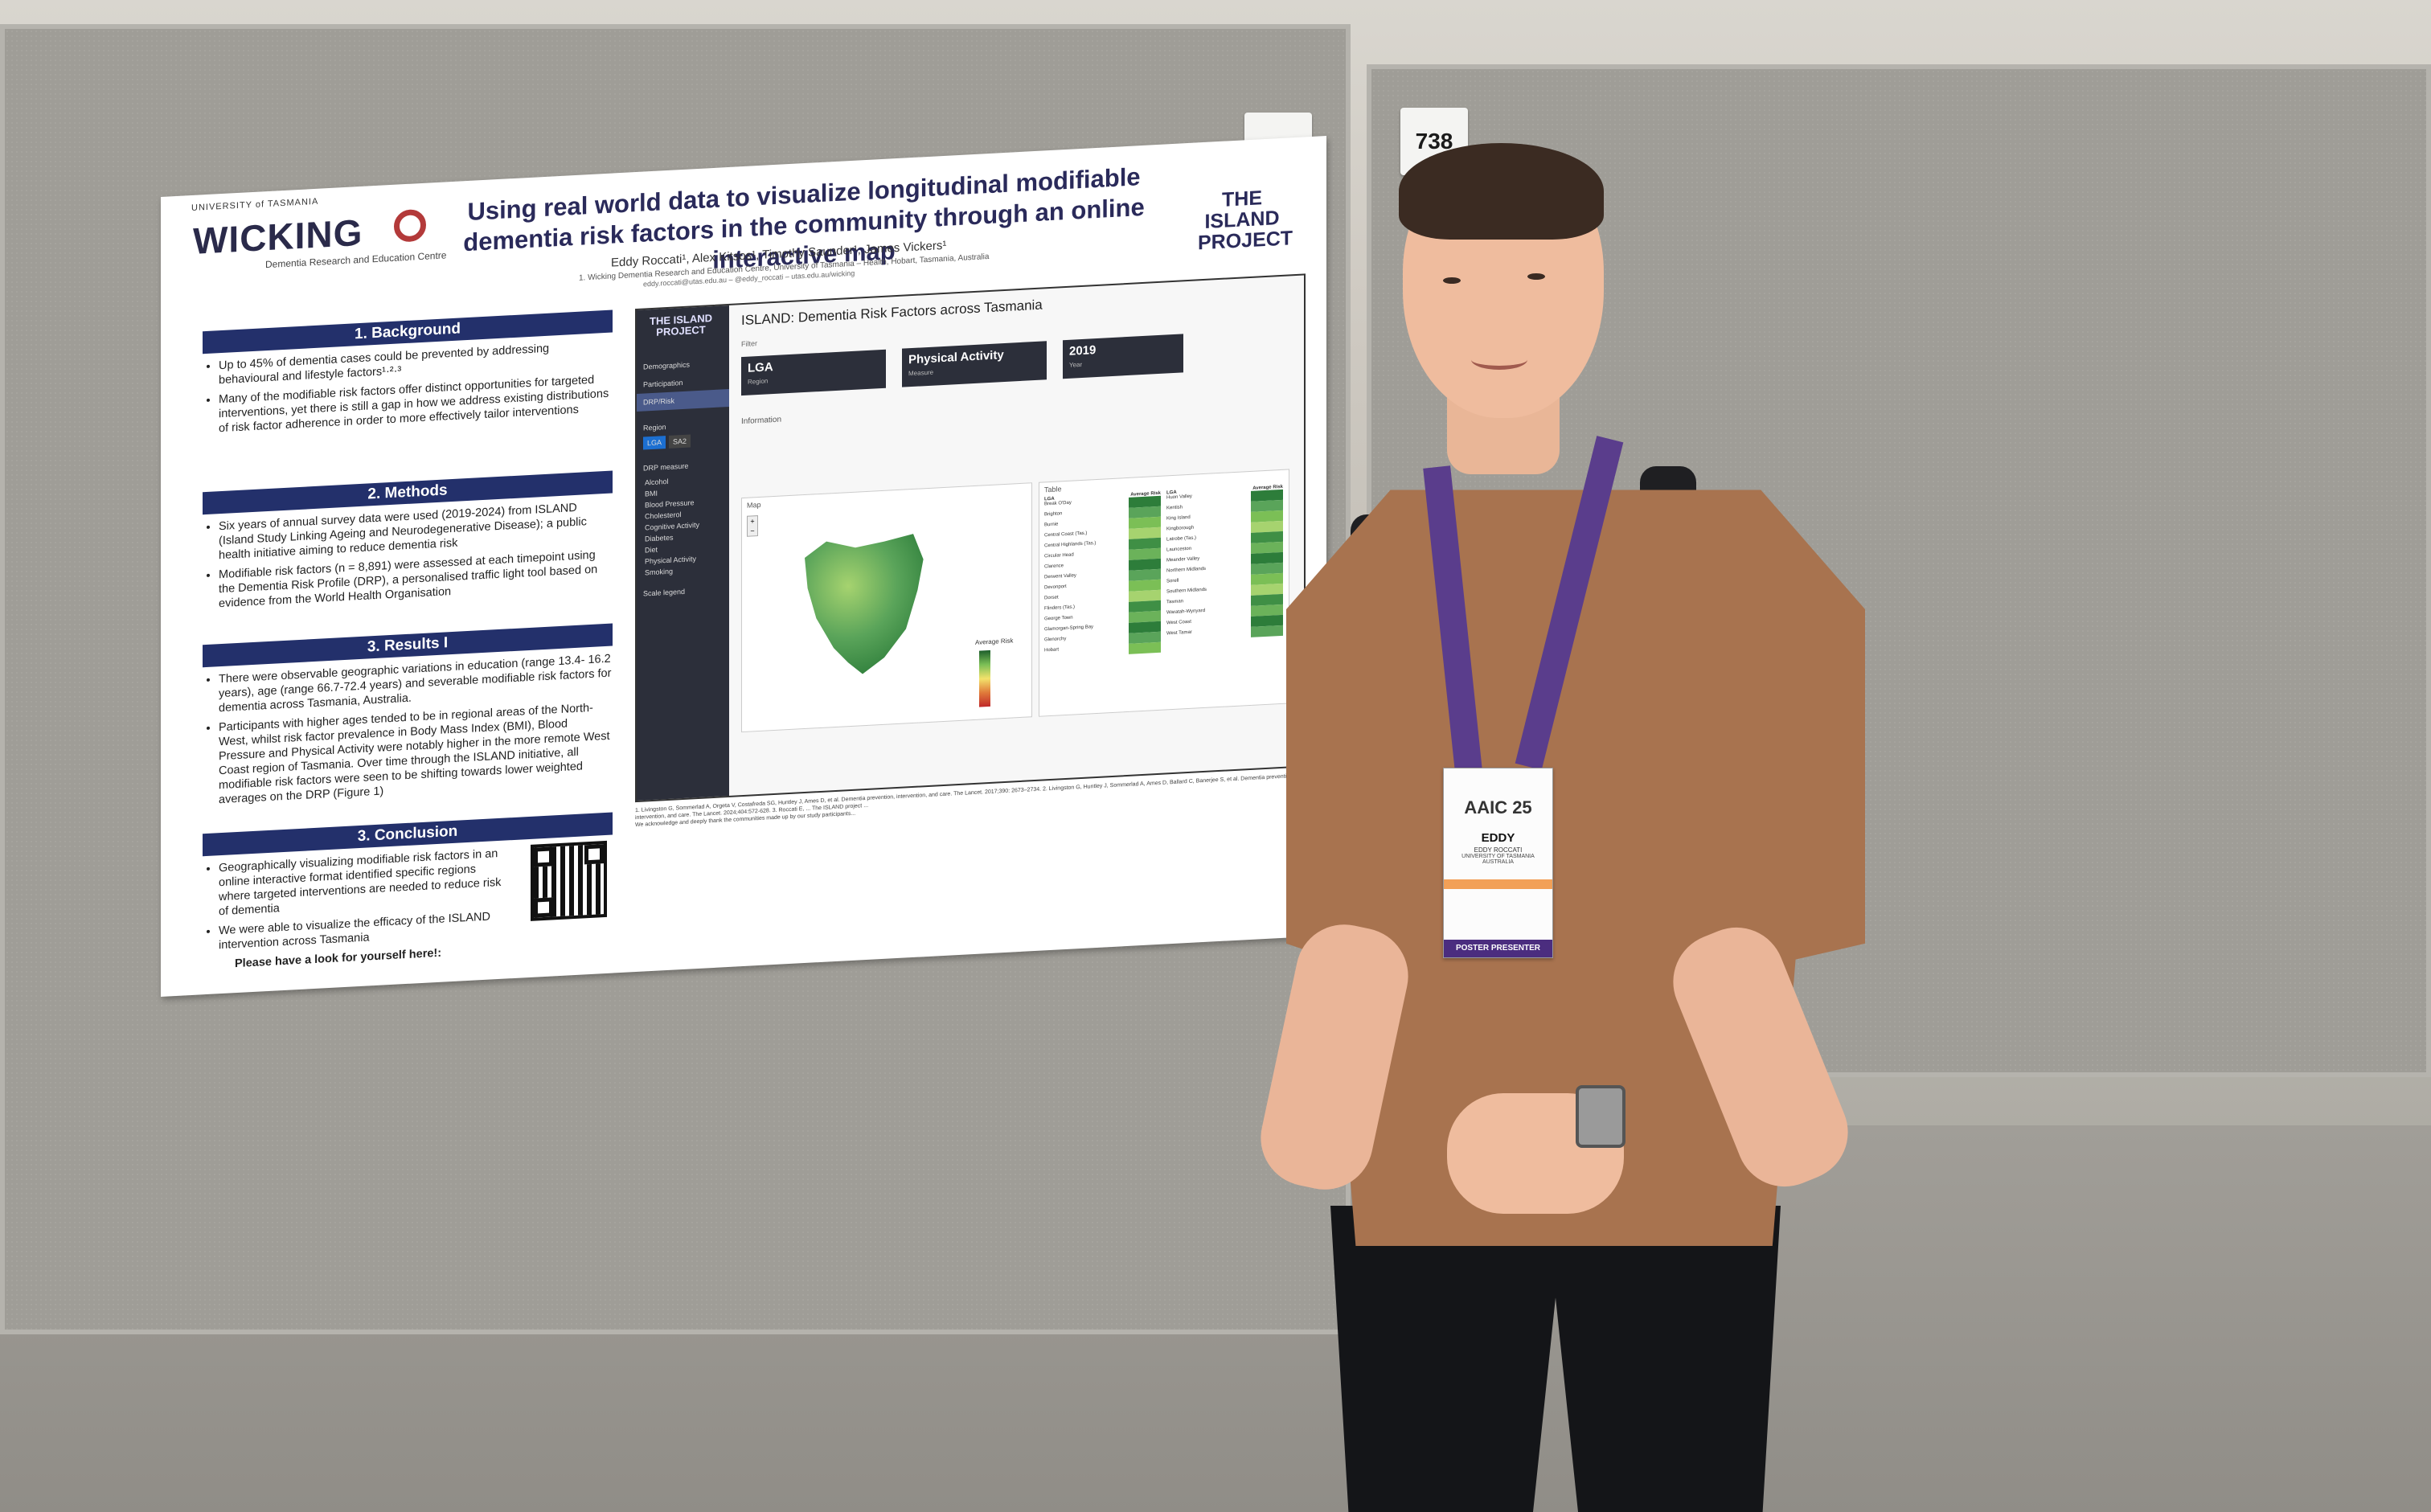 This screenshot has width=2431, height=1512. Describe the element at coordinates (1498, 884) in the screenshot. I see `badge-stripe` at that location.